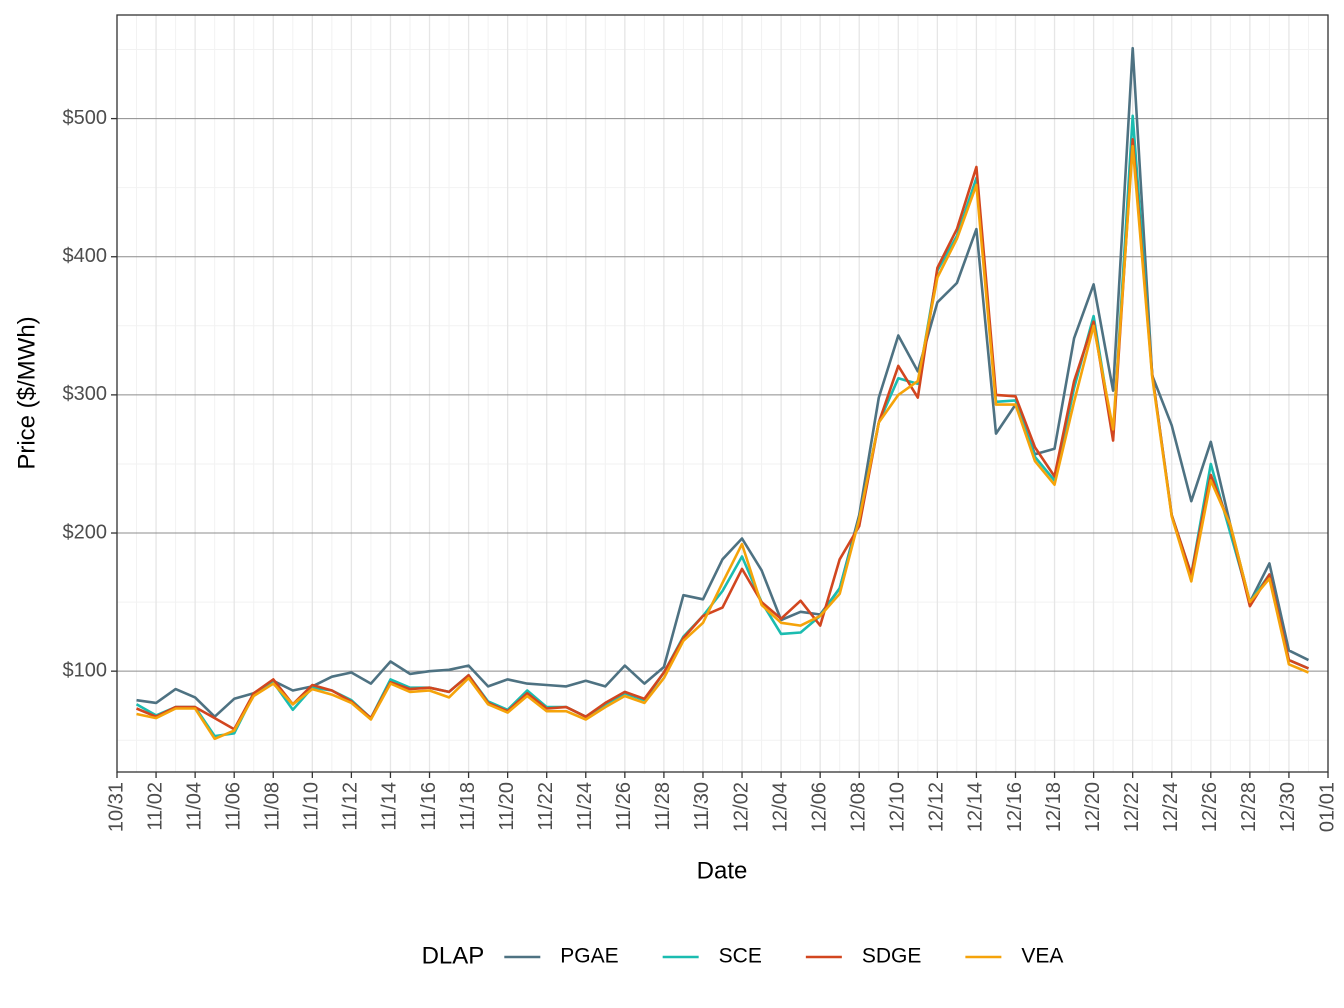 The width and height of the screenshot is (1344, 1008). I want to click on legend-label: SCE, so click(740, 956).